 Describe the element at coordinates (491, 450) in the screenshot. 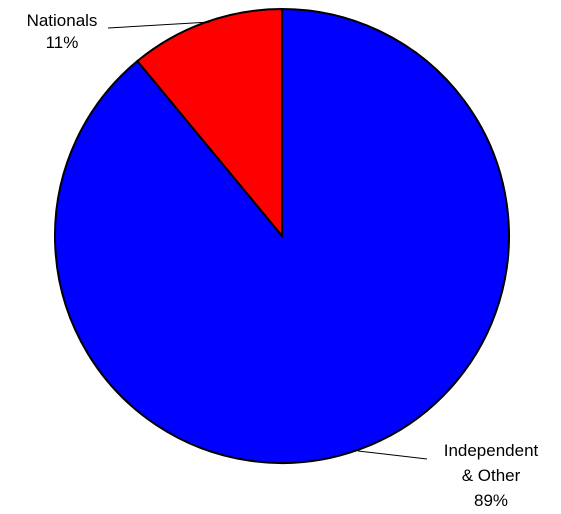

I see `label-independent-other-line1: Independent` at that location.